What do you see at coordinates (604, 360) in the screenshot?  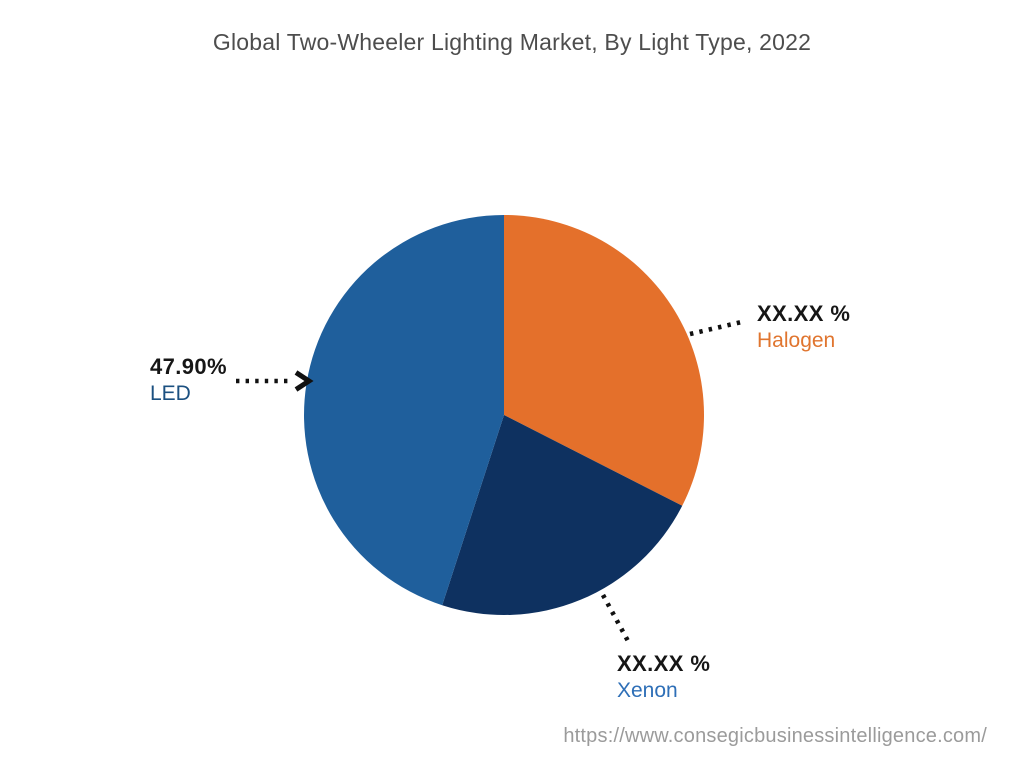 I see `pie-slice-halogen` at bounding box center [604, 360].